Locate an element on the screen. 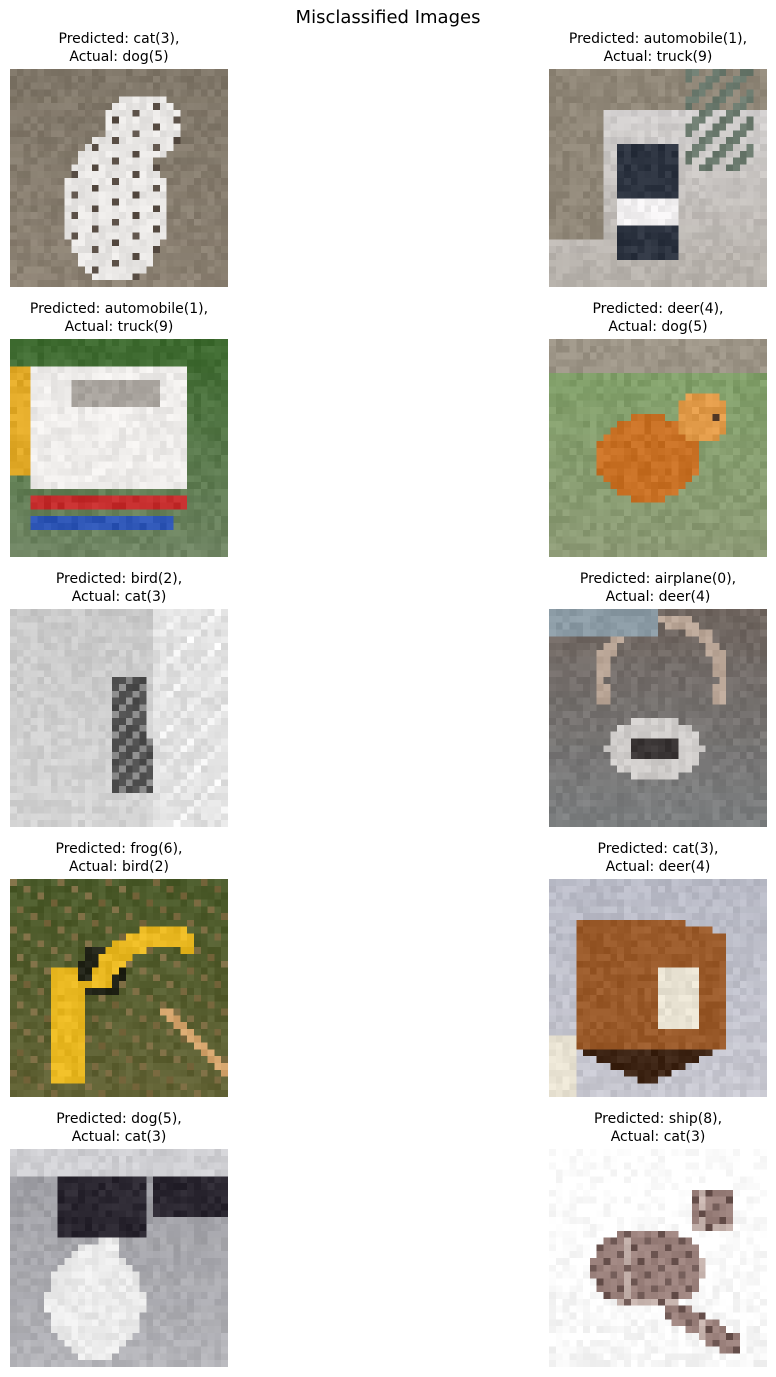 The image size is (776, 1377). panel-caption: Predicted: dog(5), Actual: cat(3) is located at coordinates (134, 1128).